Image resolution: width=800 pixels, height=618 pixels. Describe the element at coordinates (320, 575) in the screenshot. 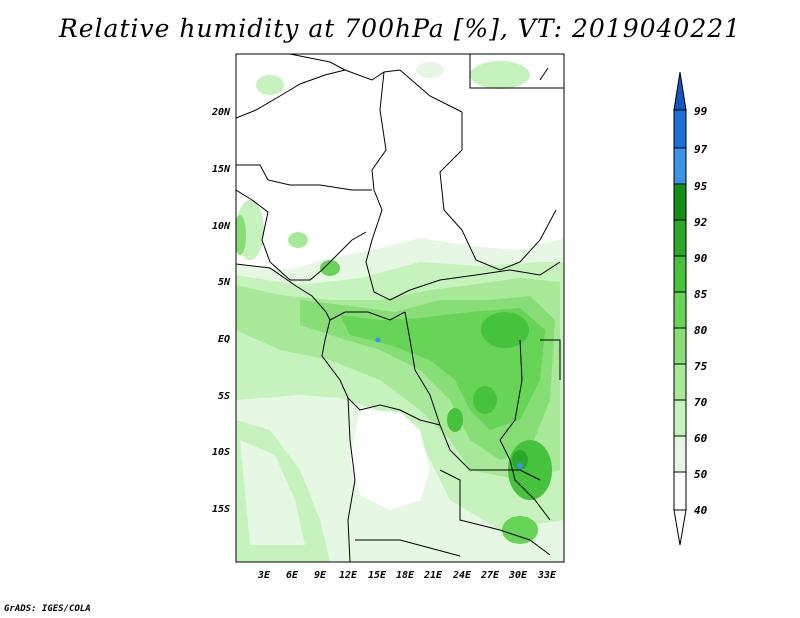

I see `lon-label: 9E` at that location.